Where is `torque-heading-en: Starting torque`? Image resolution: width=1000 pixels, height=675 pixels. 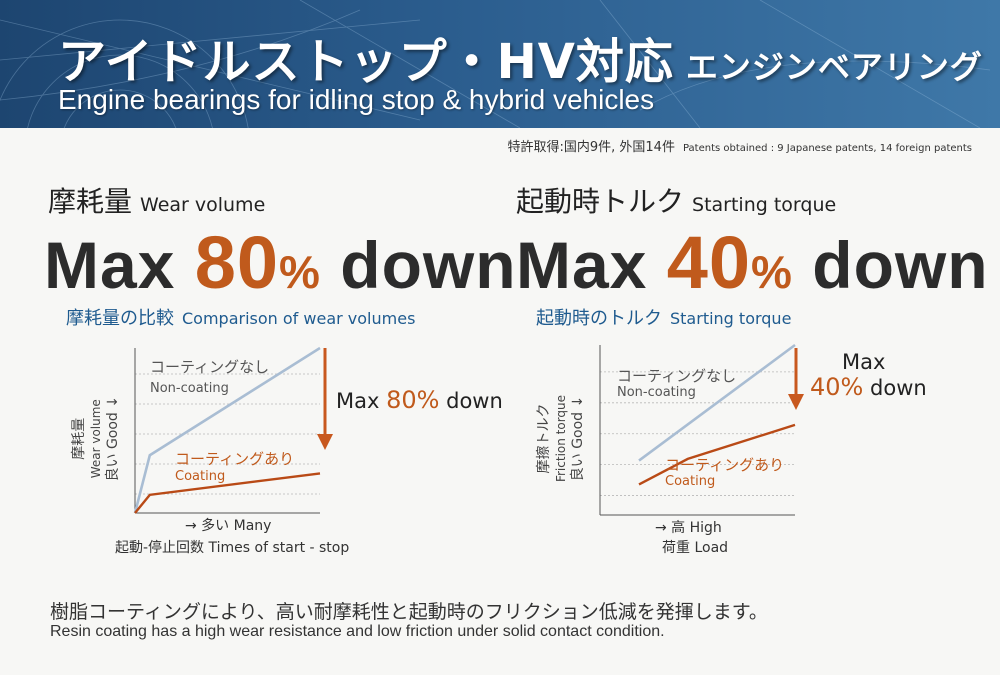
torque-heading-en: Starting torque is located at coordinates (764, 205).